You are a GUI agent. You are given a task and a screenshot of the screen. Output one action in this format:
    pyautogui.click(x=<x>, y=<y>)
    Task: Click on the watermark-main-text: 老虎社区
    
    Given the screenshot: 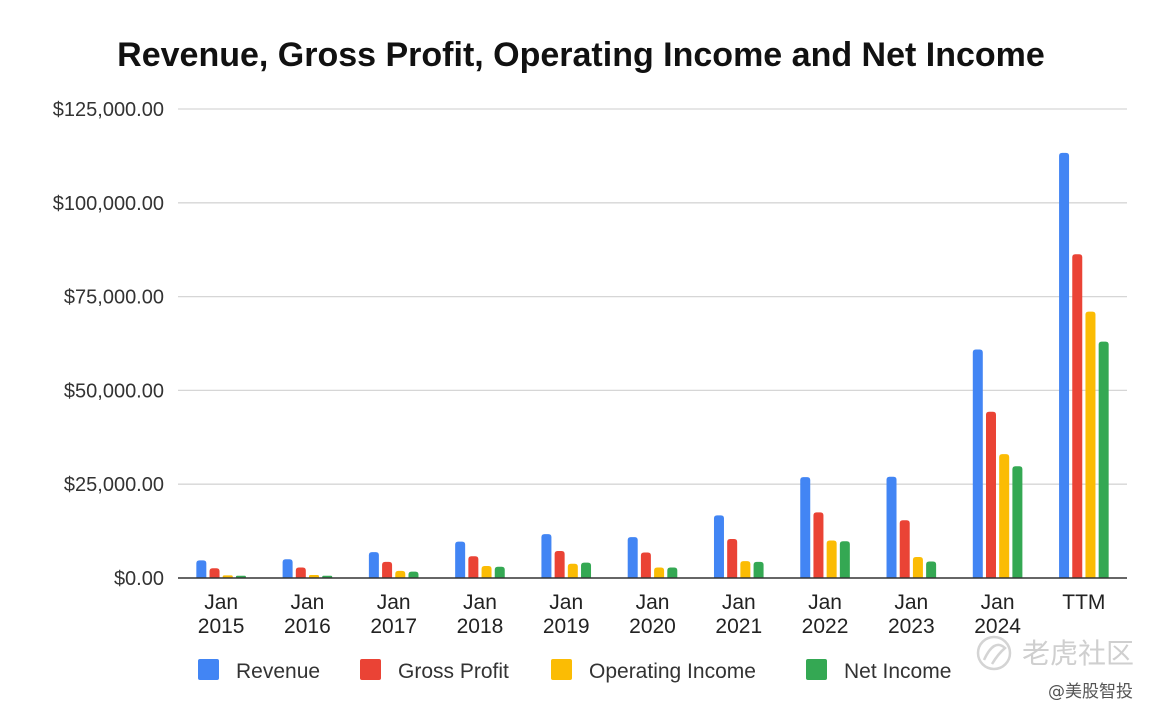 What is the action you would take?
    pyautogui.click(x=1078, y=653)
    